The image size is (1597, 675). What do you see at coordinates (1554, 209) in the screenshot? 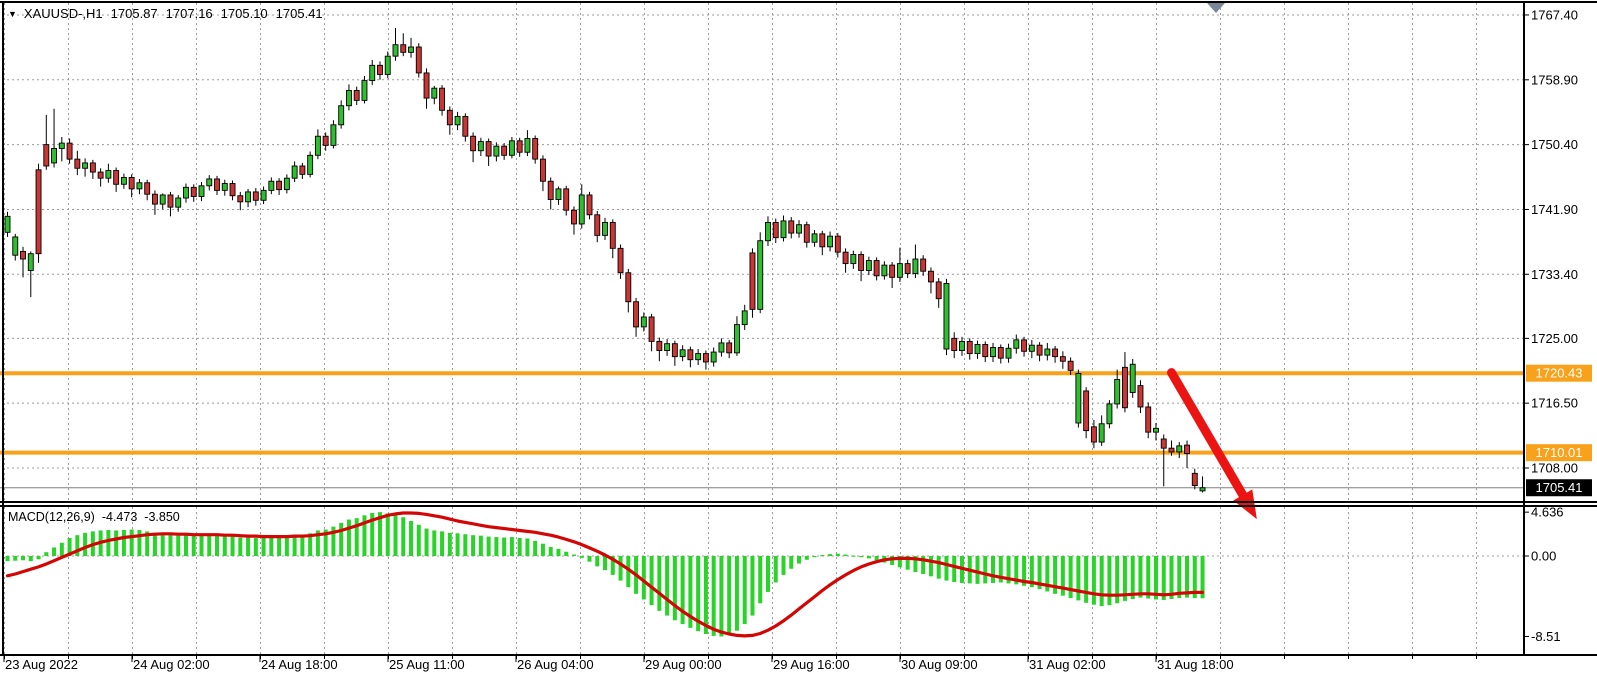
I see `price-axis-label: 1741.90` at bounding box center [1554, 209].